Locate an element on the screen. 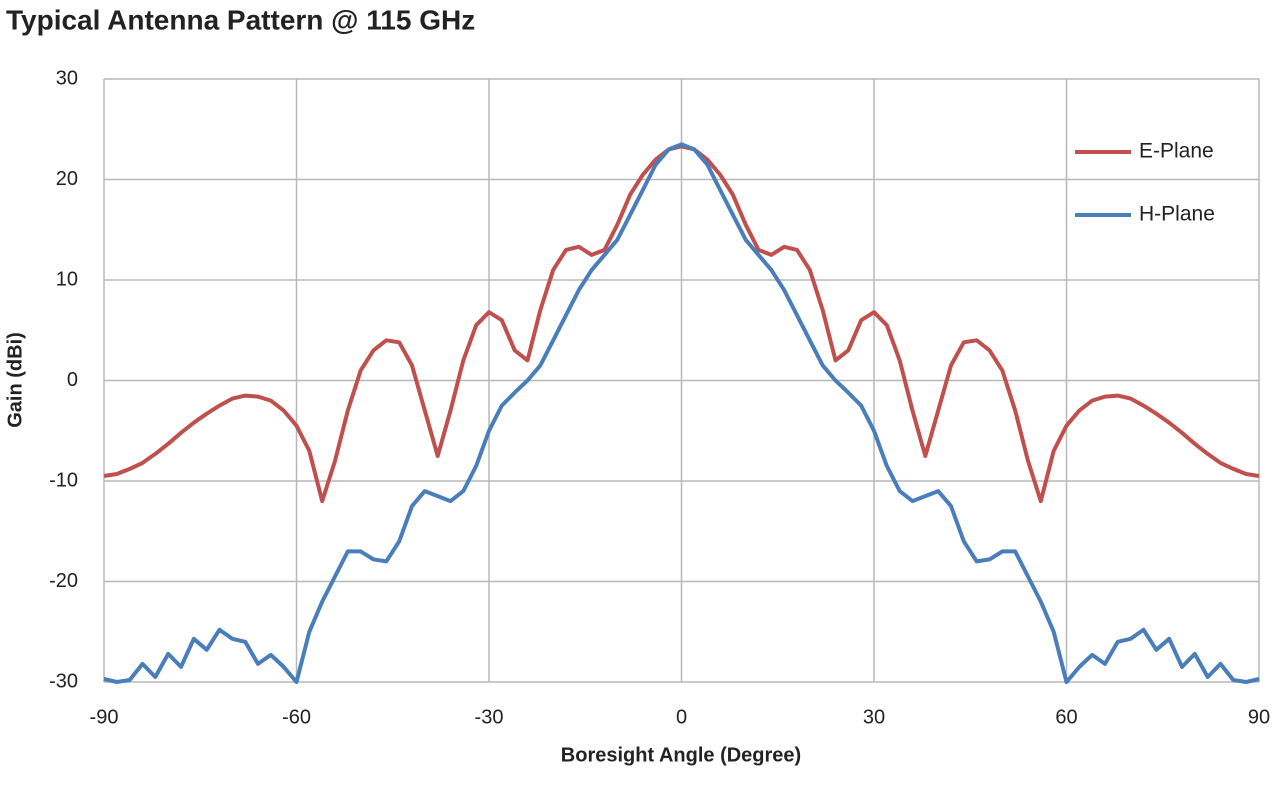 The height and width of the screenshot is (789, 1280). y-tick-label: 10 is located at coordinates (67, 279).